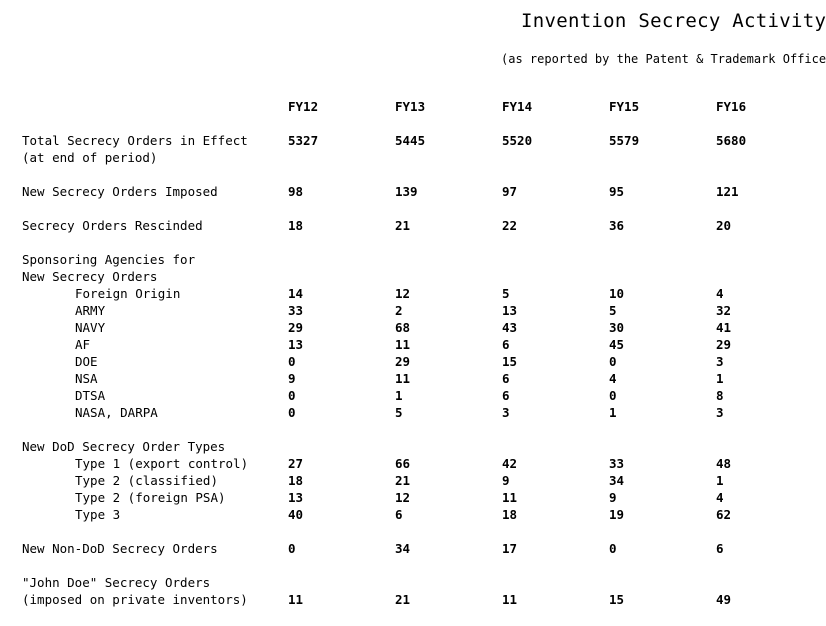  I want to click on sub-row-label: DTSA, so click(90, 395).